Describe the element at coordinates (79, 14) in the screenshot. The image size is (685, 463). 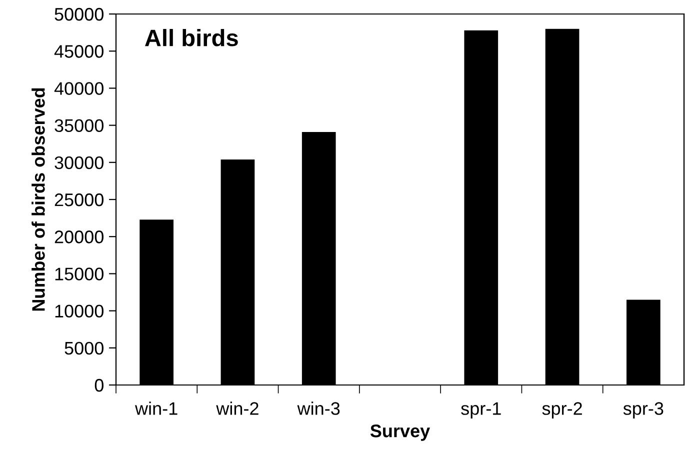
I see `y-tick-label: 50000` at that location.